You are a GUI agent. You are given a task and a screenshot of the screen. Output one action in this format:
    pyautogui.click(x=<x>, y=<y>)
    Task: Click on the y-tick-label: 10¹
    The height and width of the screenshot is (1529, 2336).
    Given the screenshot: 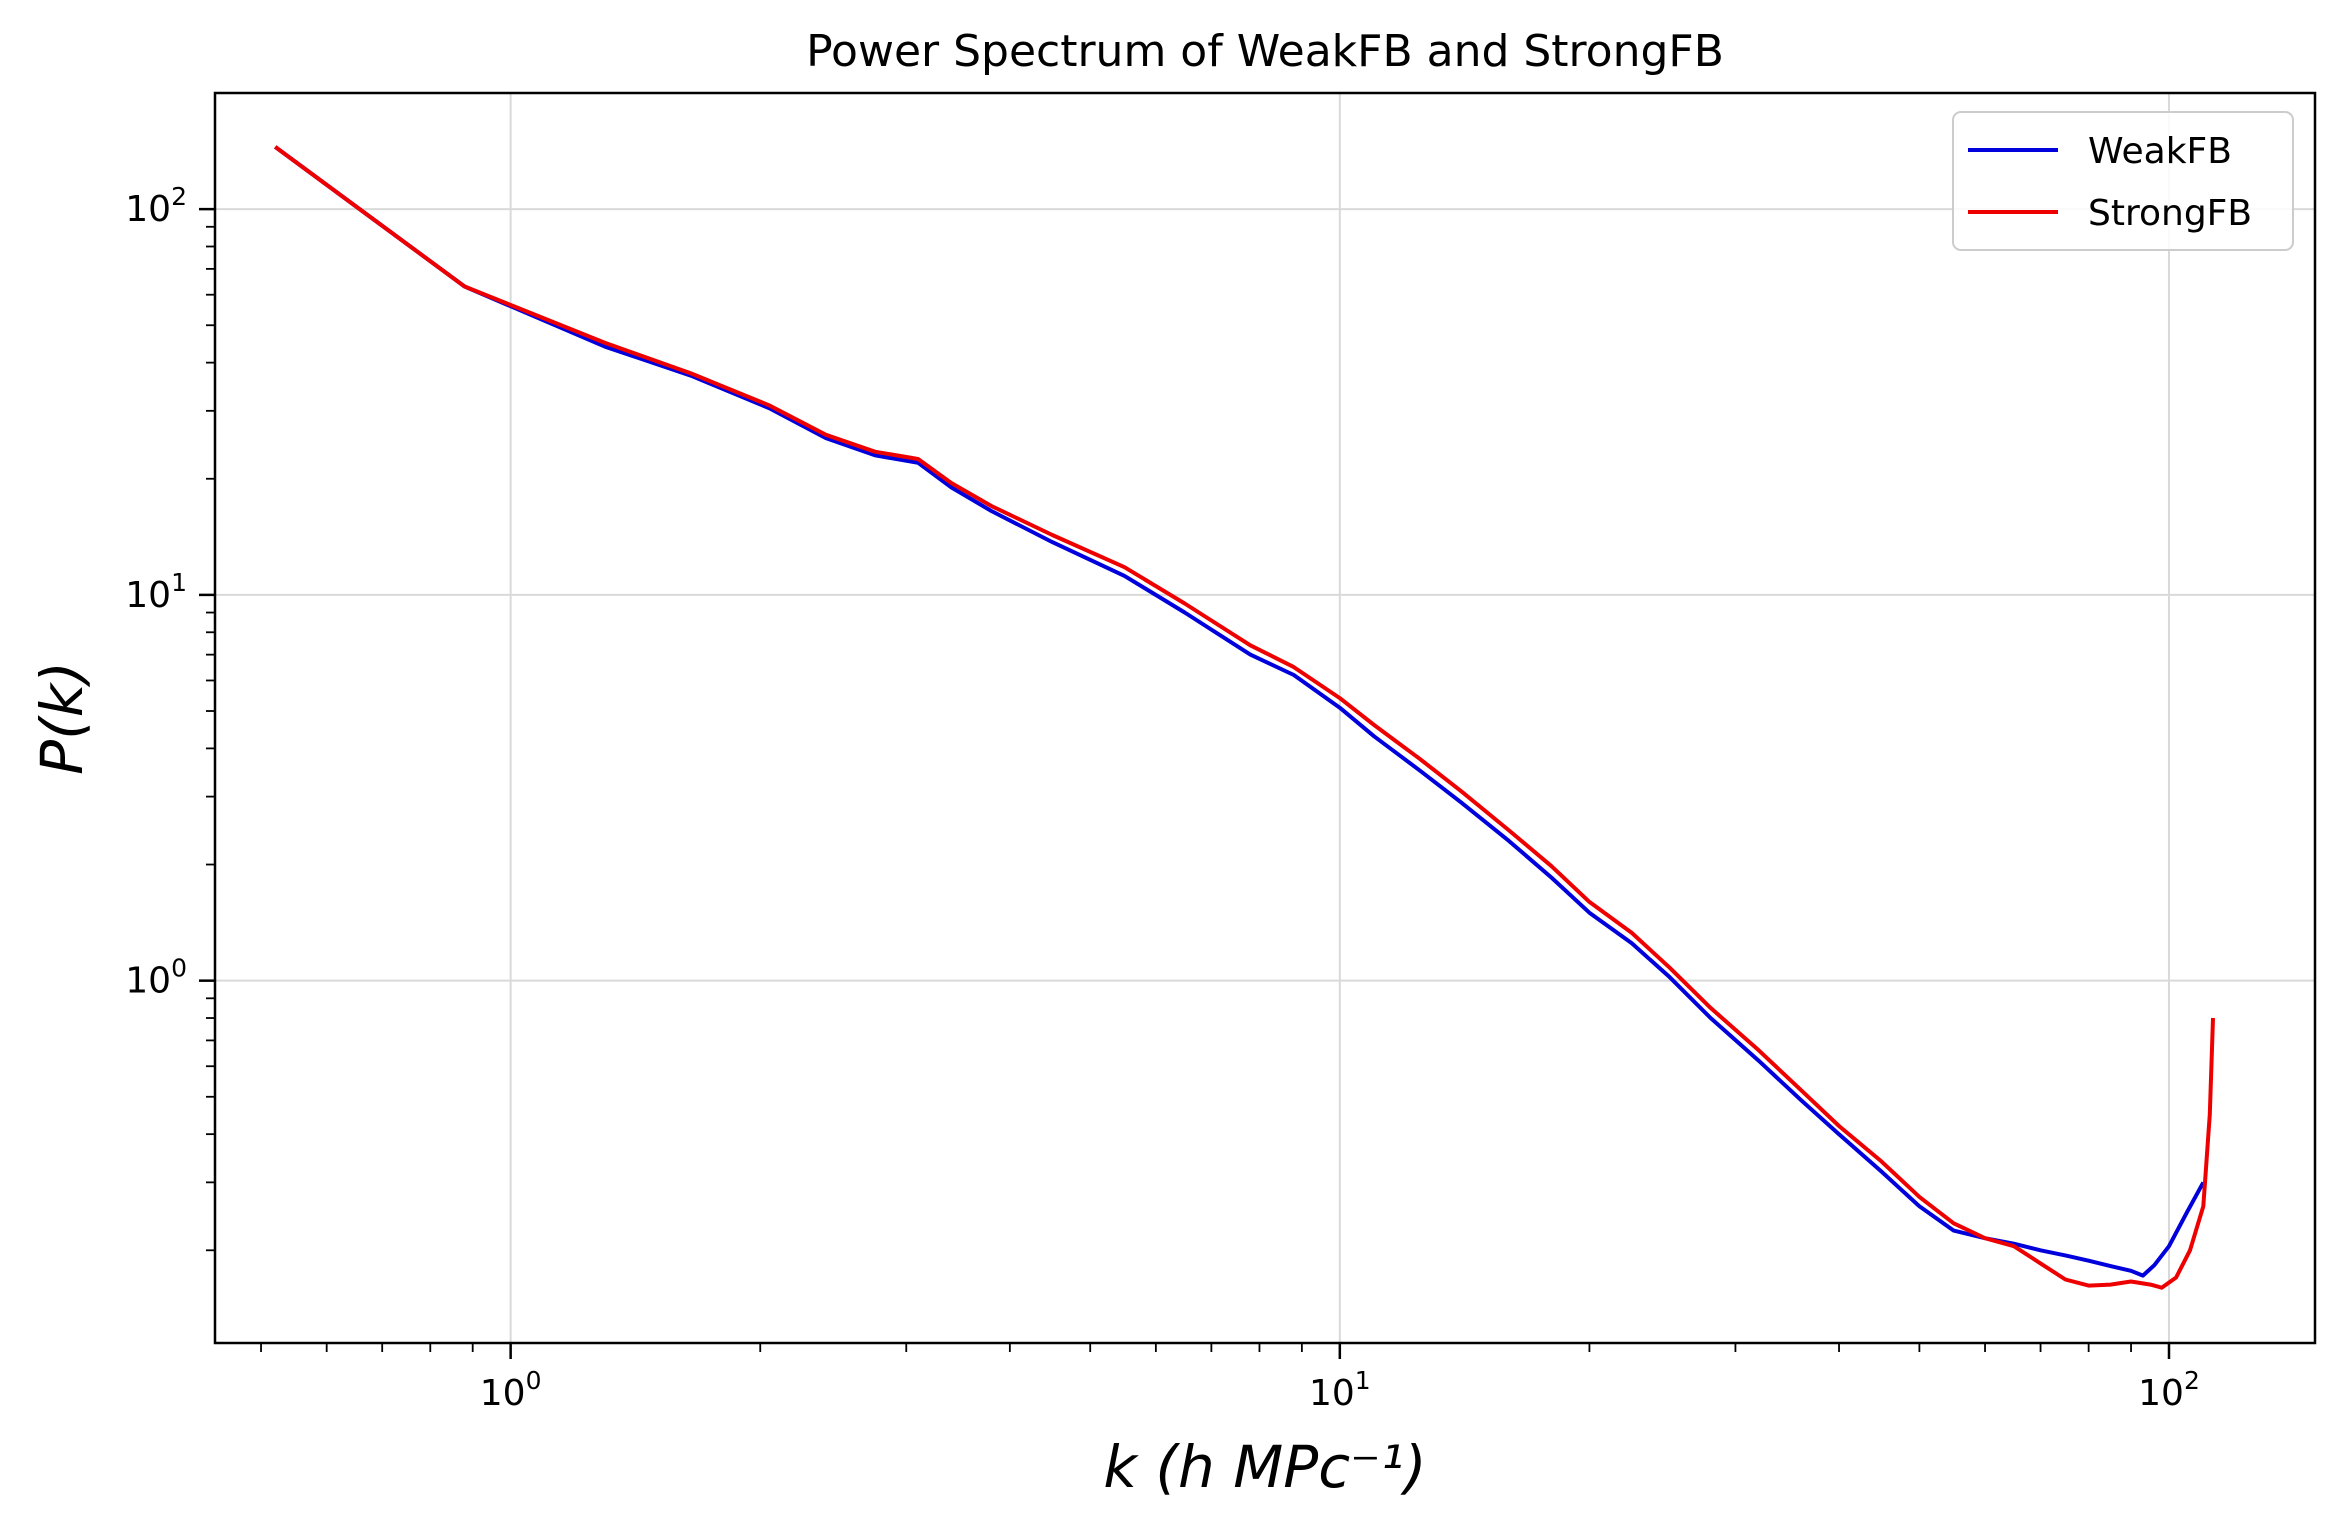 What is the action you would take?
    pyautogui.click(x=156, y=592)
    